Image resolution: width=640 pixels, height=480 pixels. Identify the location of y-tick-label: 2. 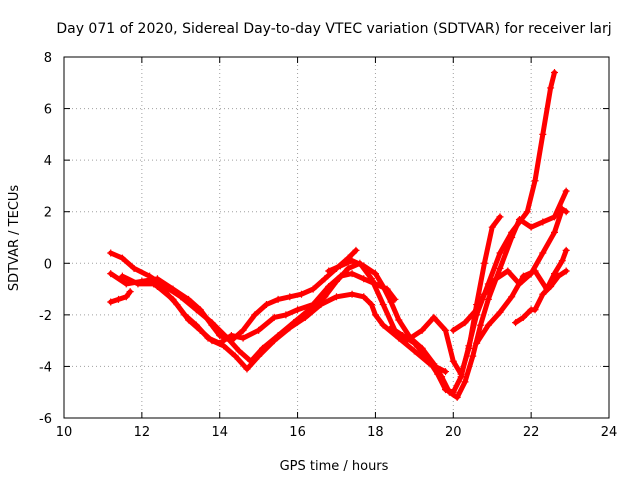
(48, 213).